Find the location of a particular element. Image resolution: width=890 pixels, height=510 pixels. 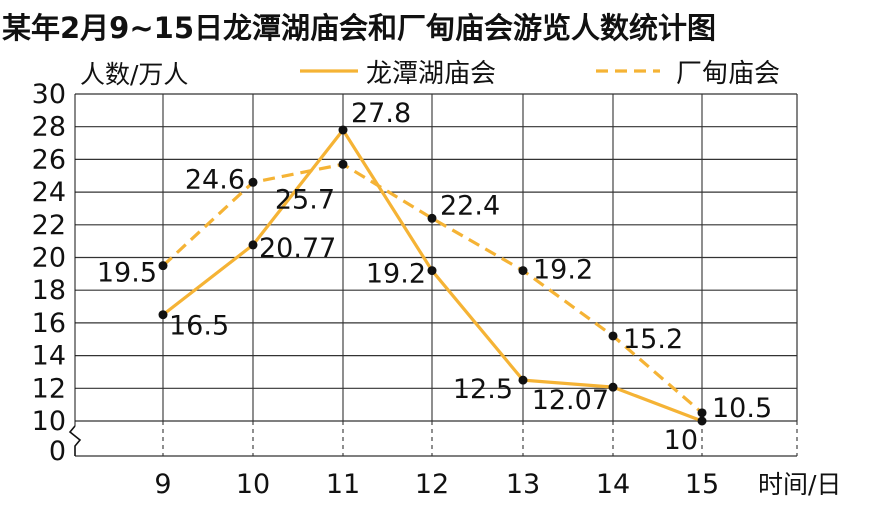

y-tick-label: 14 is located at coordinates (49, 356).